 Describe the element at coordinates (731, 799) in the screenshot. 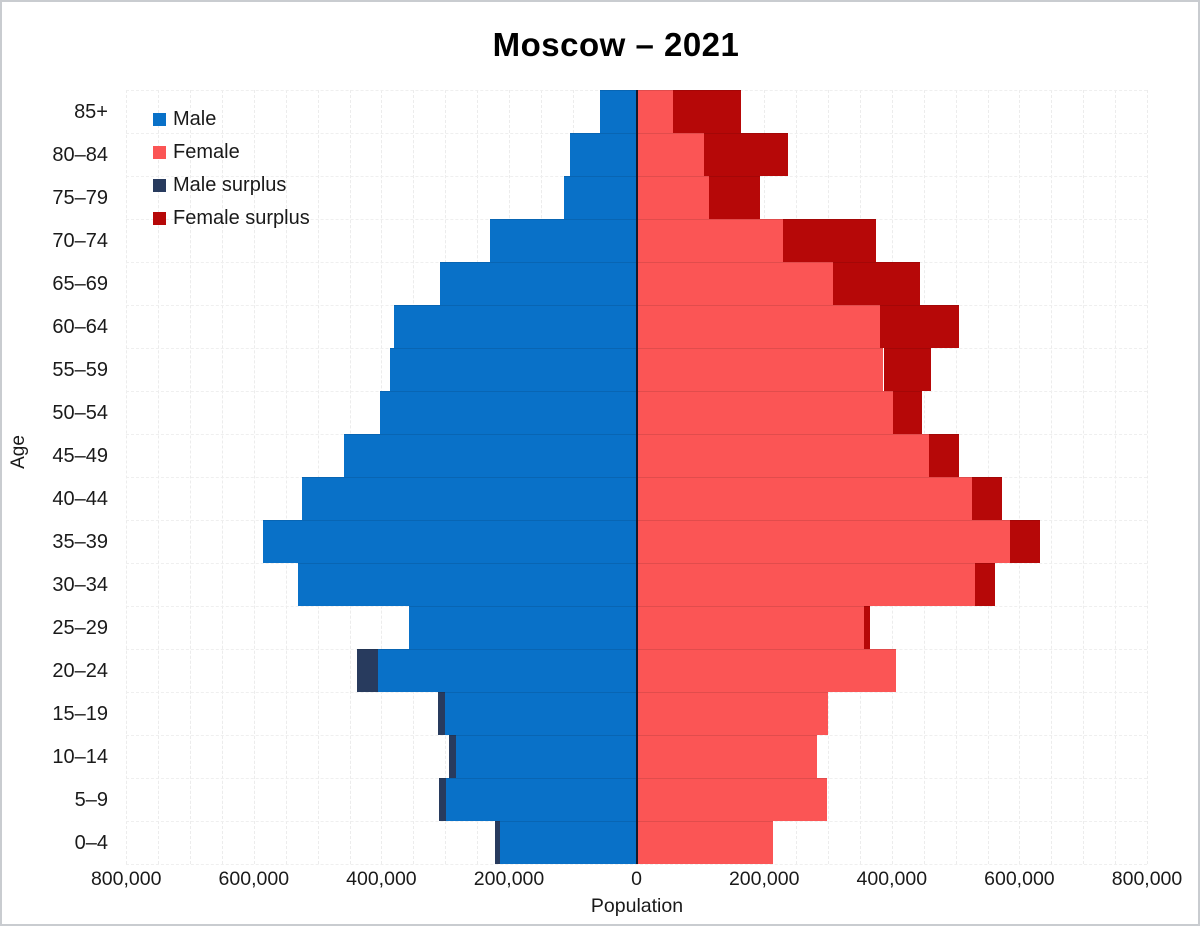

I see `bar-female-5–9` at that location.